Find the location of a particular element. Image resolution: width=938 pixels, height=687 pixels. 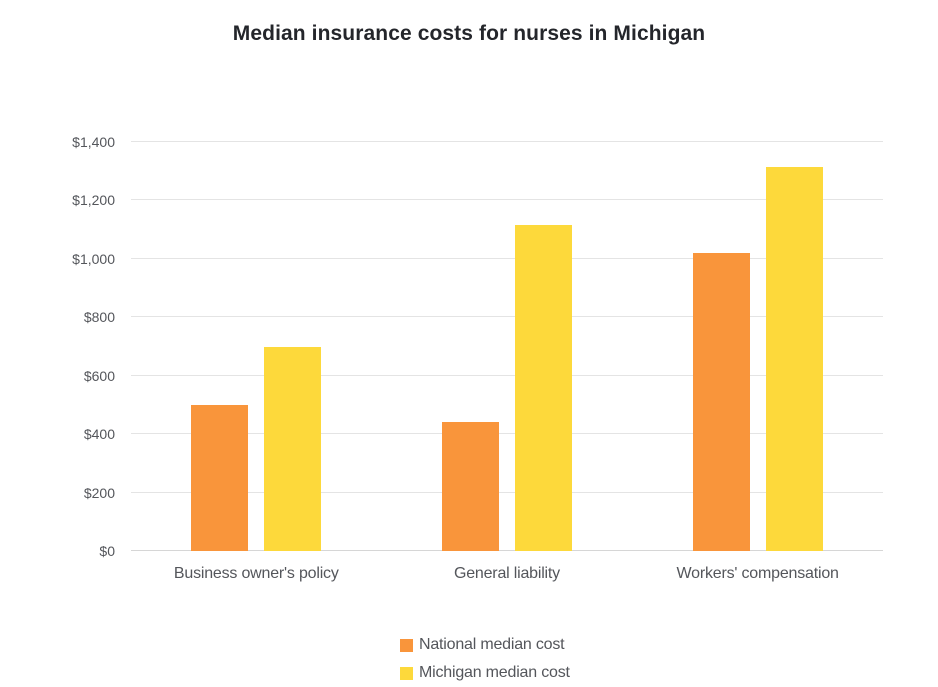

y-tick-label-800: $800 is located at coordinates (99, 317).